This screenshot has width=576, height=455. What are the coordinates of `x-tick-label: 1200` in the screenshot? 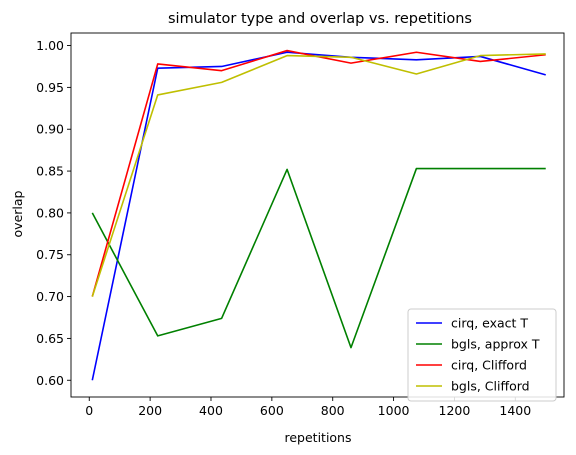 It's located at (455, 410).